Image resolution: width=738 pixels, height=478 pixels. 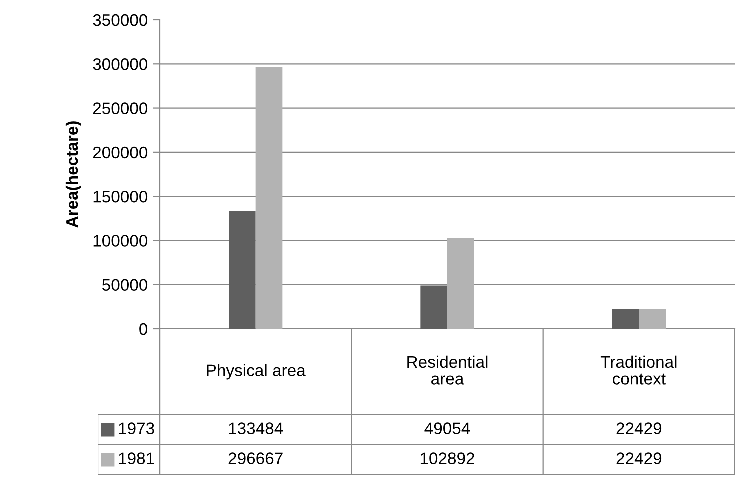 I want to click on y-tick-label: 300000, so click(x=120, y=64).